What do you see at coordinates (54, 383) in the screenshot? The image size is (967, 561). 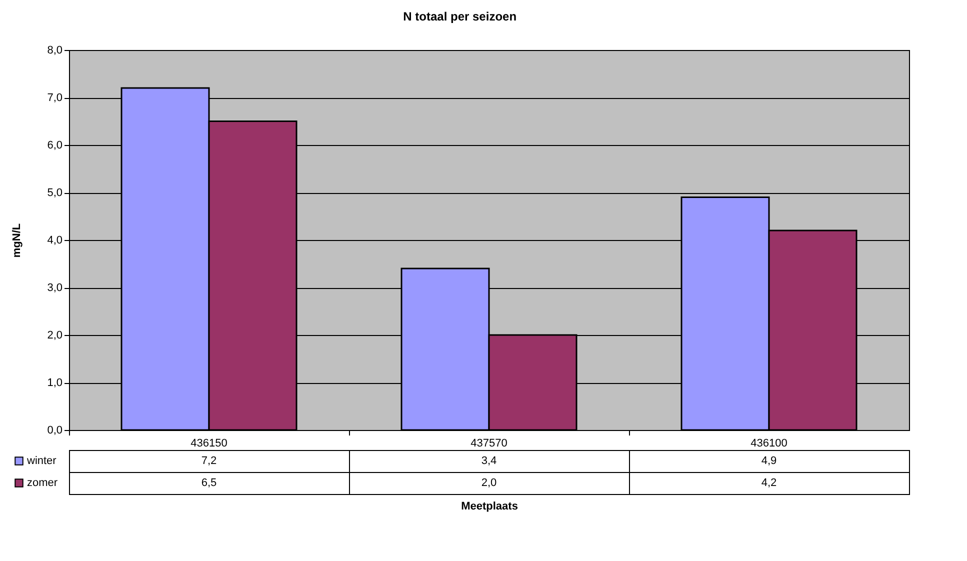 I see `y-tick-label: 1,0` at bounding box center [54, 383].